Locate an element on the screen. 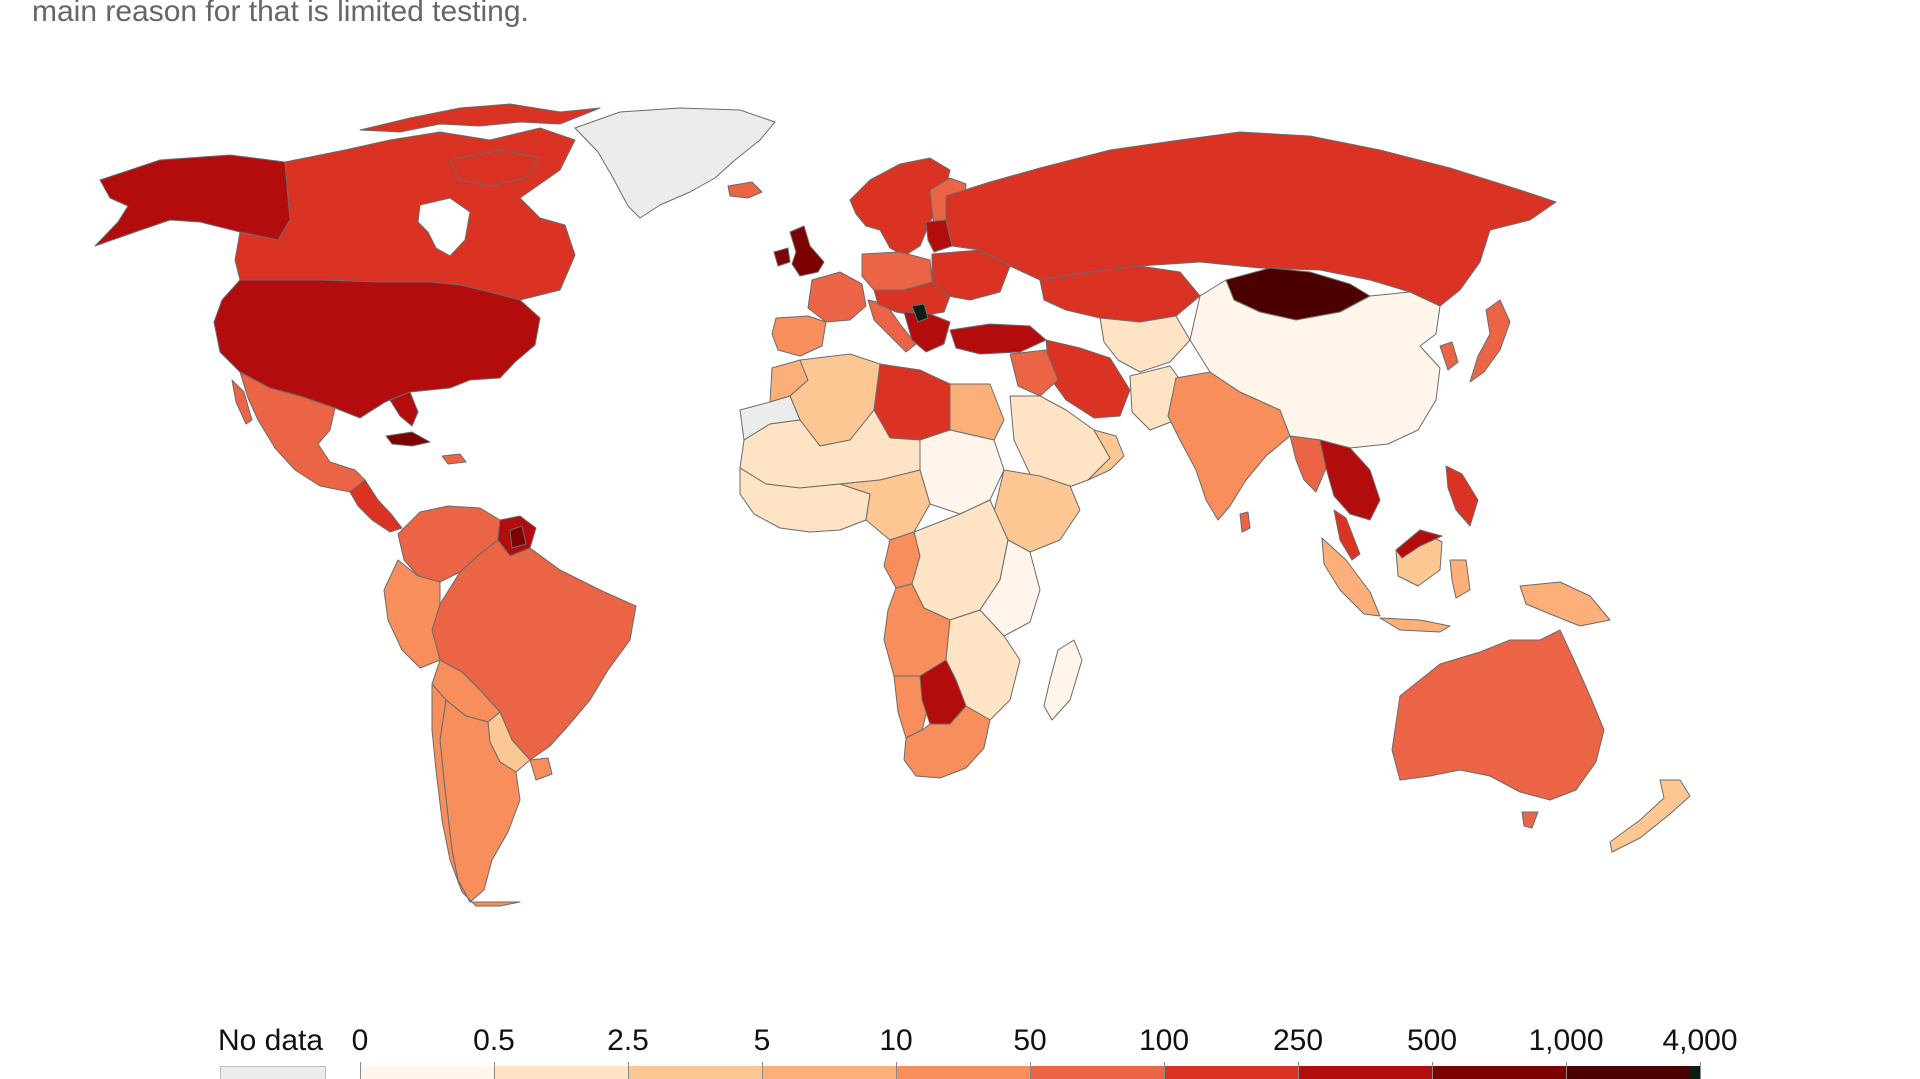 The width and height of the screenshot is (1920, 1079). region-madagascar is located at coordinates (1063, 680).